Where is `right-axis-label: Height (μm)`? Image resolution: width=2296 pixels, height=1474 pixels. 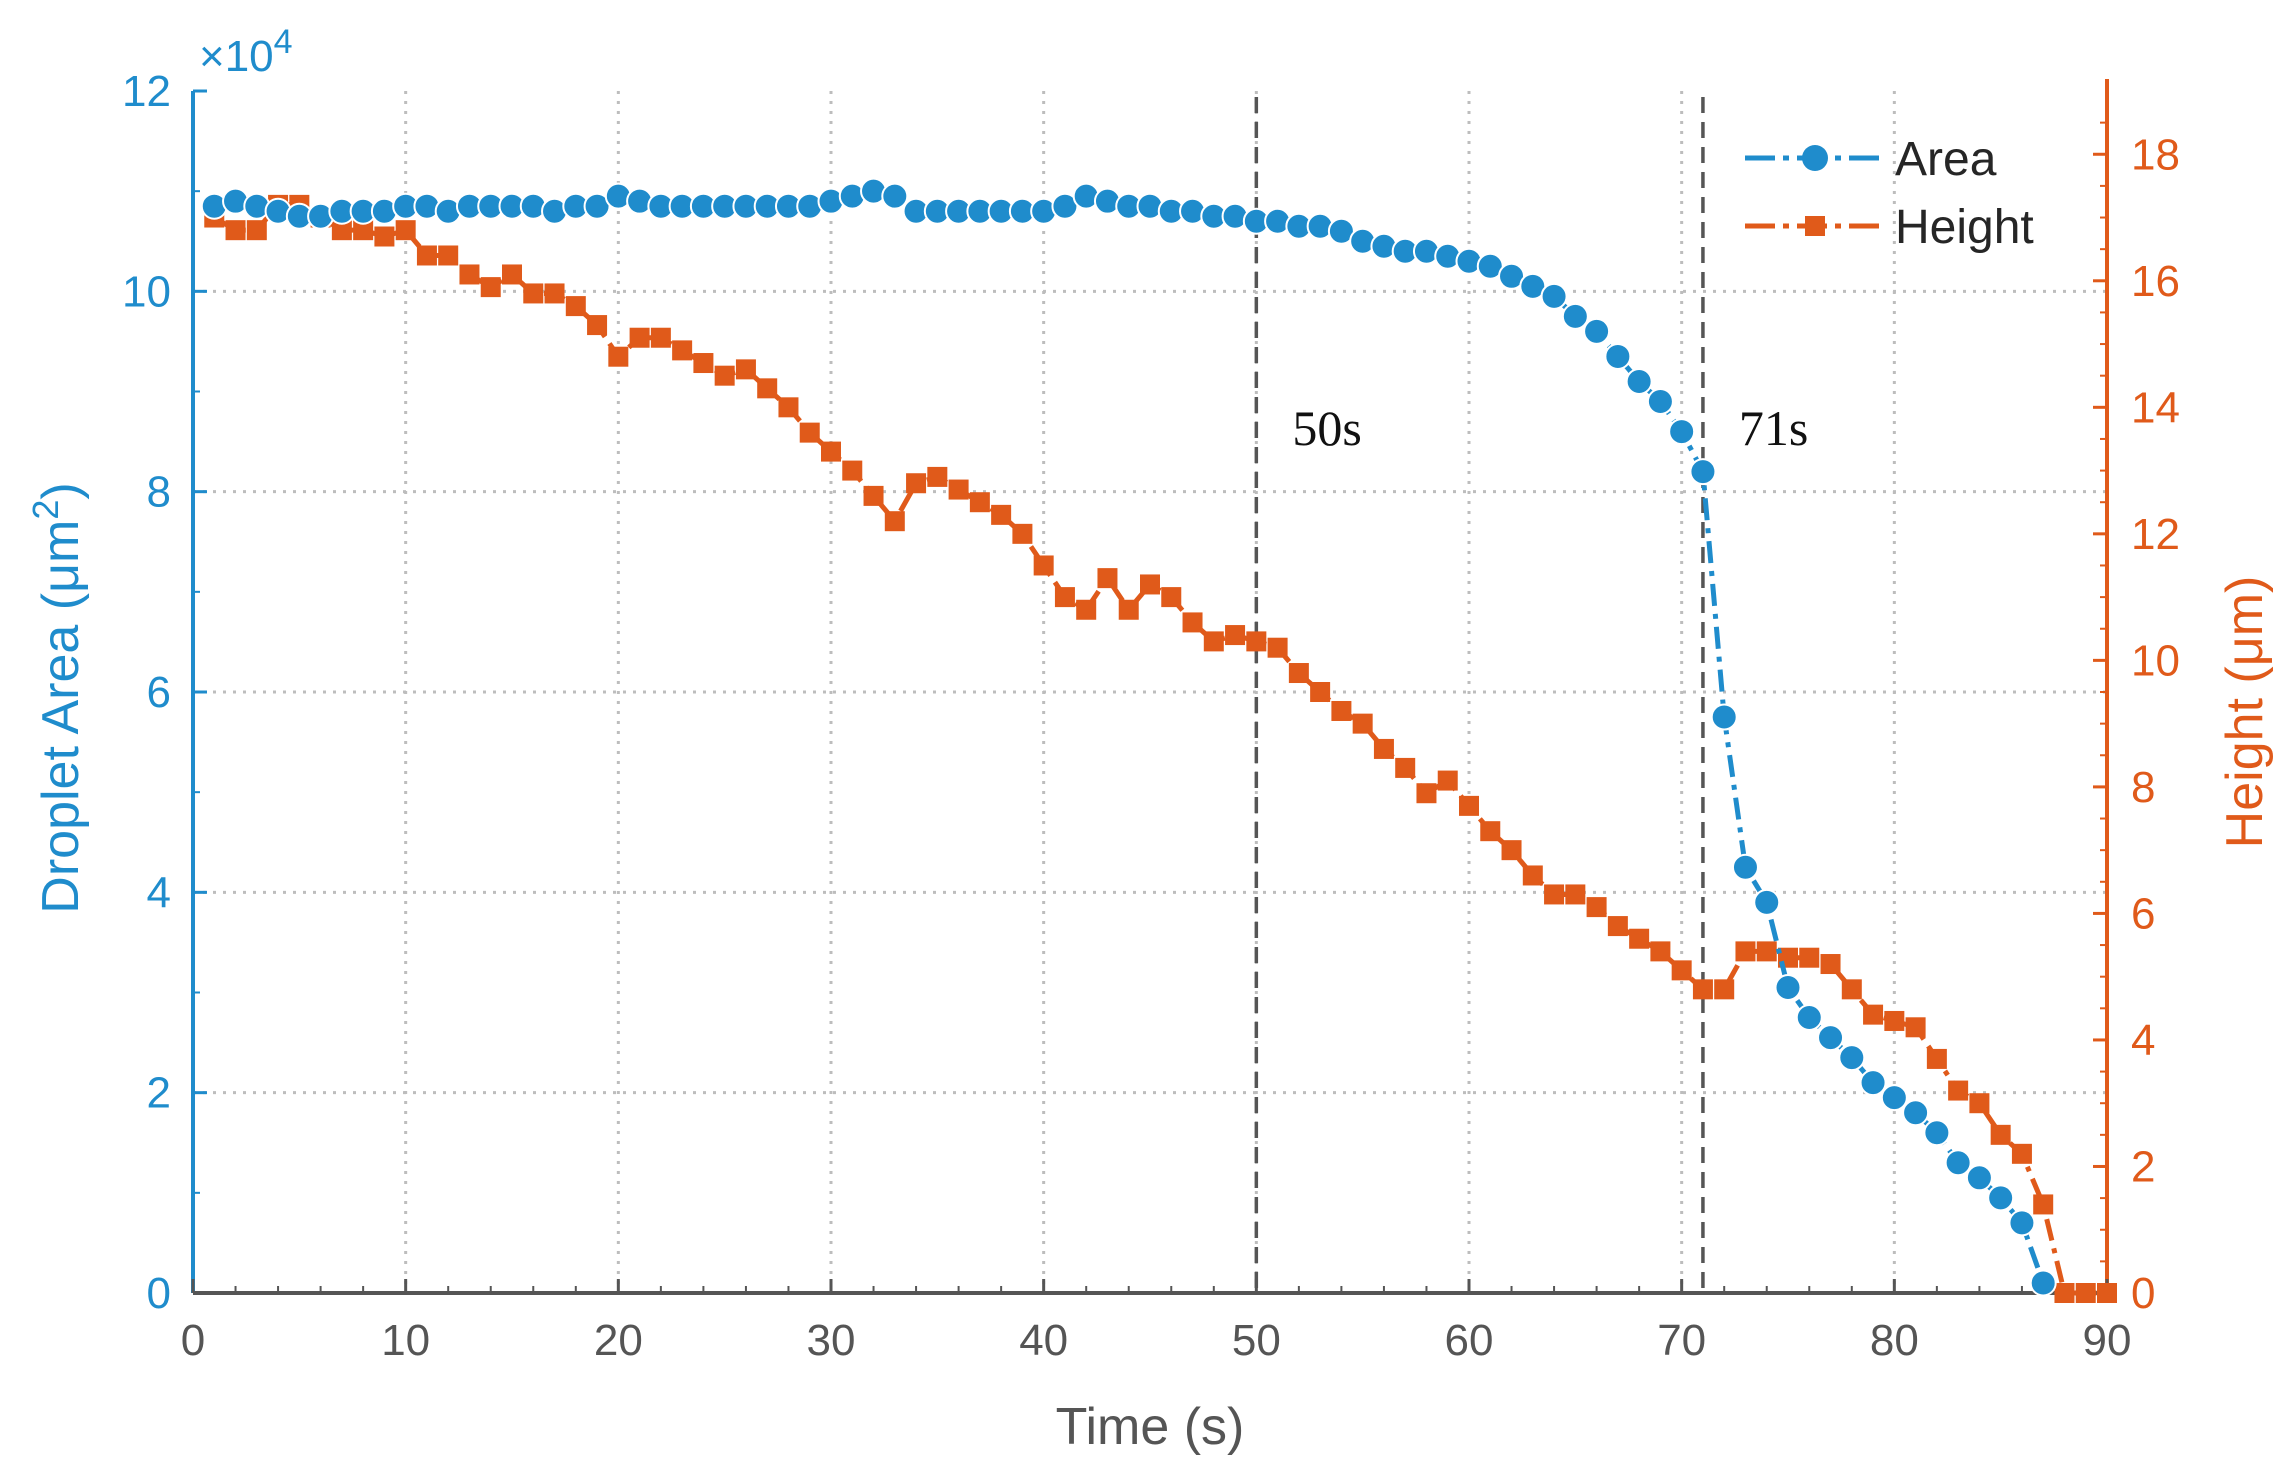 right-axis-label: Height (μm) is located at coordinates (2245, 712).